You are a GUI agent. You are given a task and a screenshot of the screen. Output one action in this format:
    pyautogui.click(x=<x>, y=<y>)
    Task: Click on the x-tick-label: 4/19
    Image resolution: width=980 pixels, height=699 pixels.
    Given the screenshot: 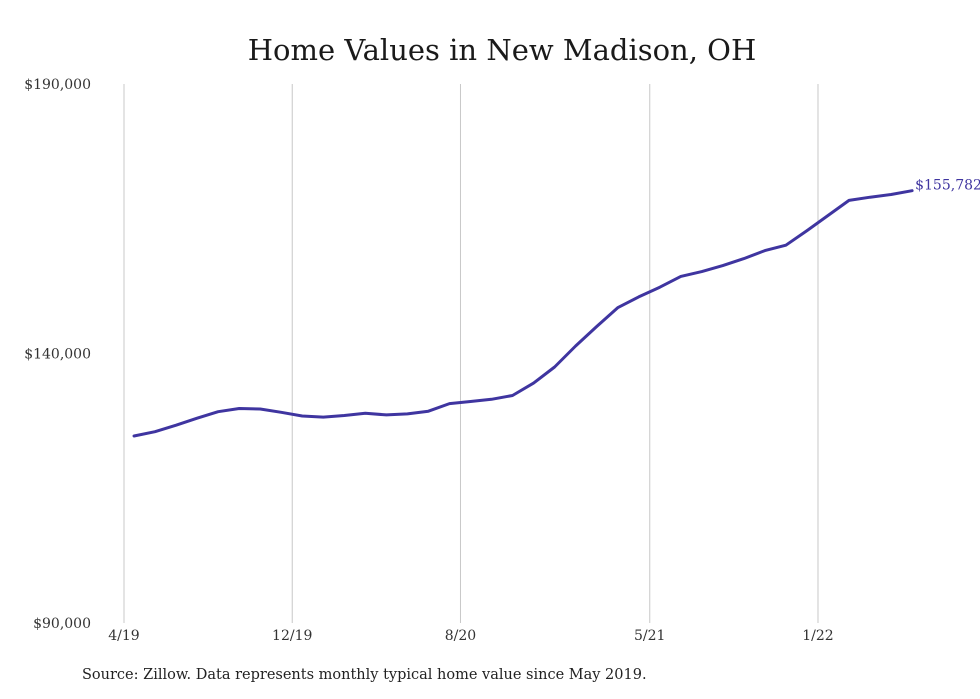 What is the action you would take?
    pyautogui.click(x=123, y=636)
    